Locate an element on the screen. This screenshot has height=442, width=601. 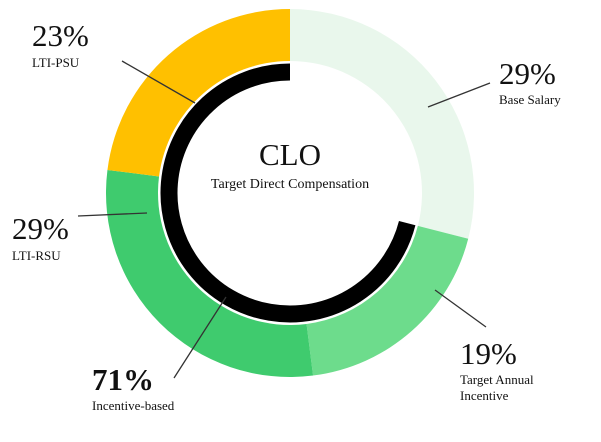
lti-psu-leader is located at coordinates (158, 82).